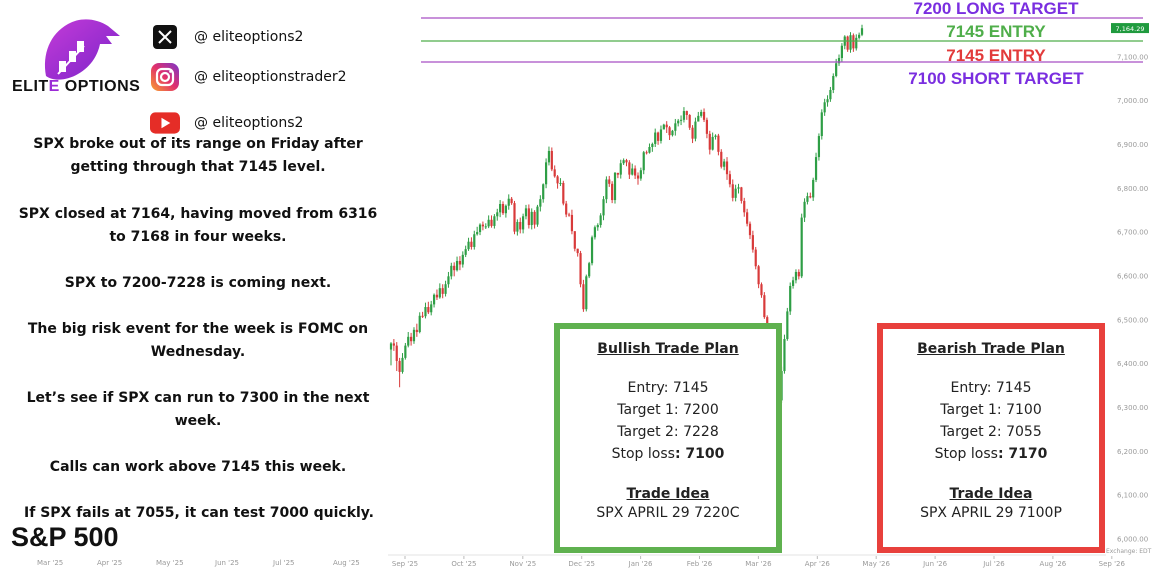 The width and height of the screenshot is (1162, 573). I want to click on last-price-label: 7,164.29, so click(1130, 29).